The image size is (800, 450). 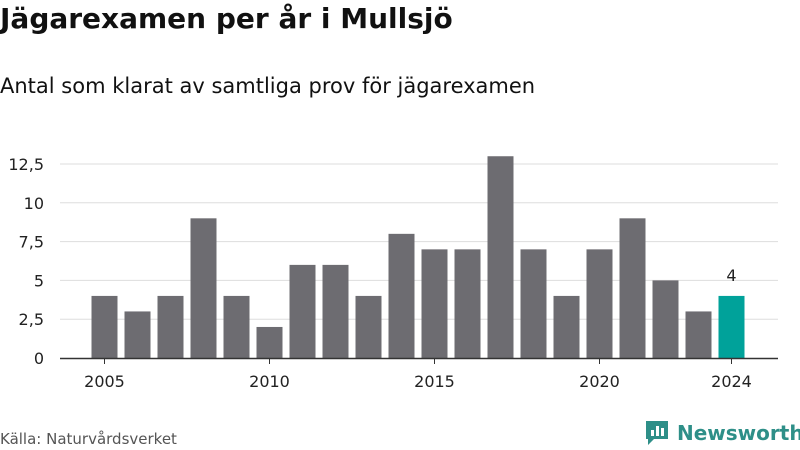 I want to click on x-axis-ticks: 2005 2010 2015 2020 2024, so click(x=418, y=374).